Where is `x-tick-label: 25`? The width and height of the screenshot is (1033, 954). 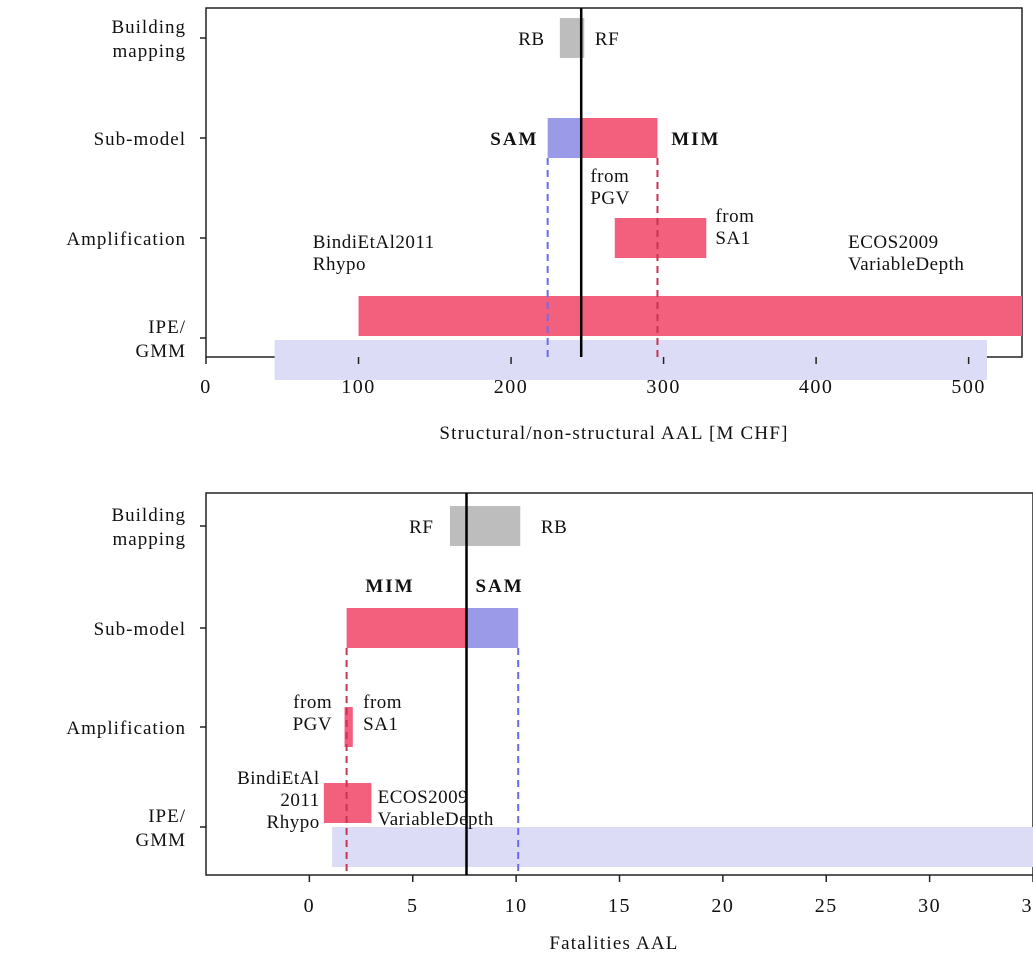 x-tick-label: 25 is located at coordinates (826, 906).